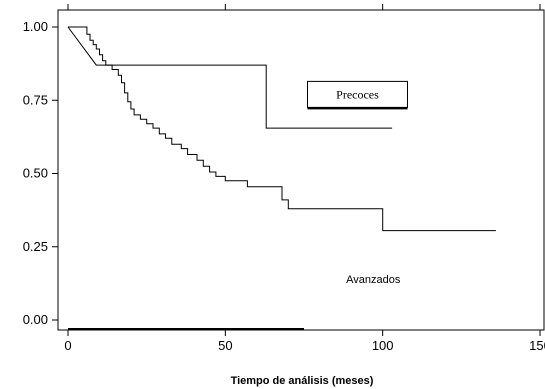  What do you see at coordinates (302, 381) in the screenshot?
I see `x-axis-label: Tiempo de análisis (meses)` at bounding box center [302, 381].